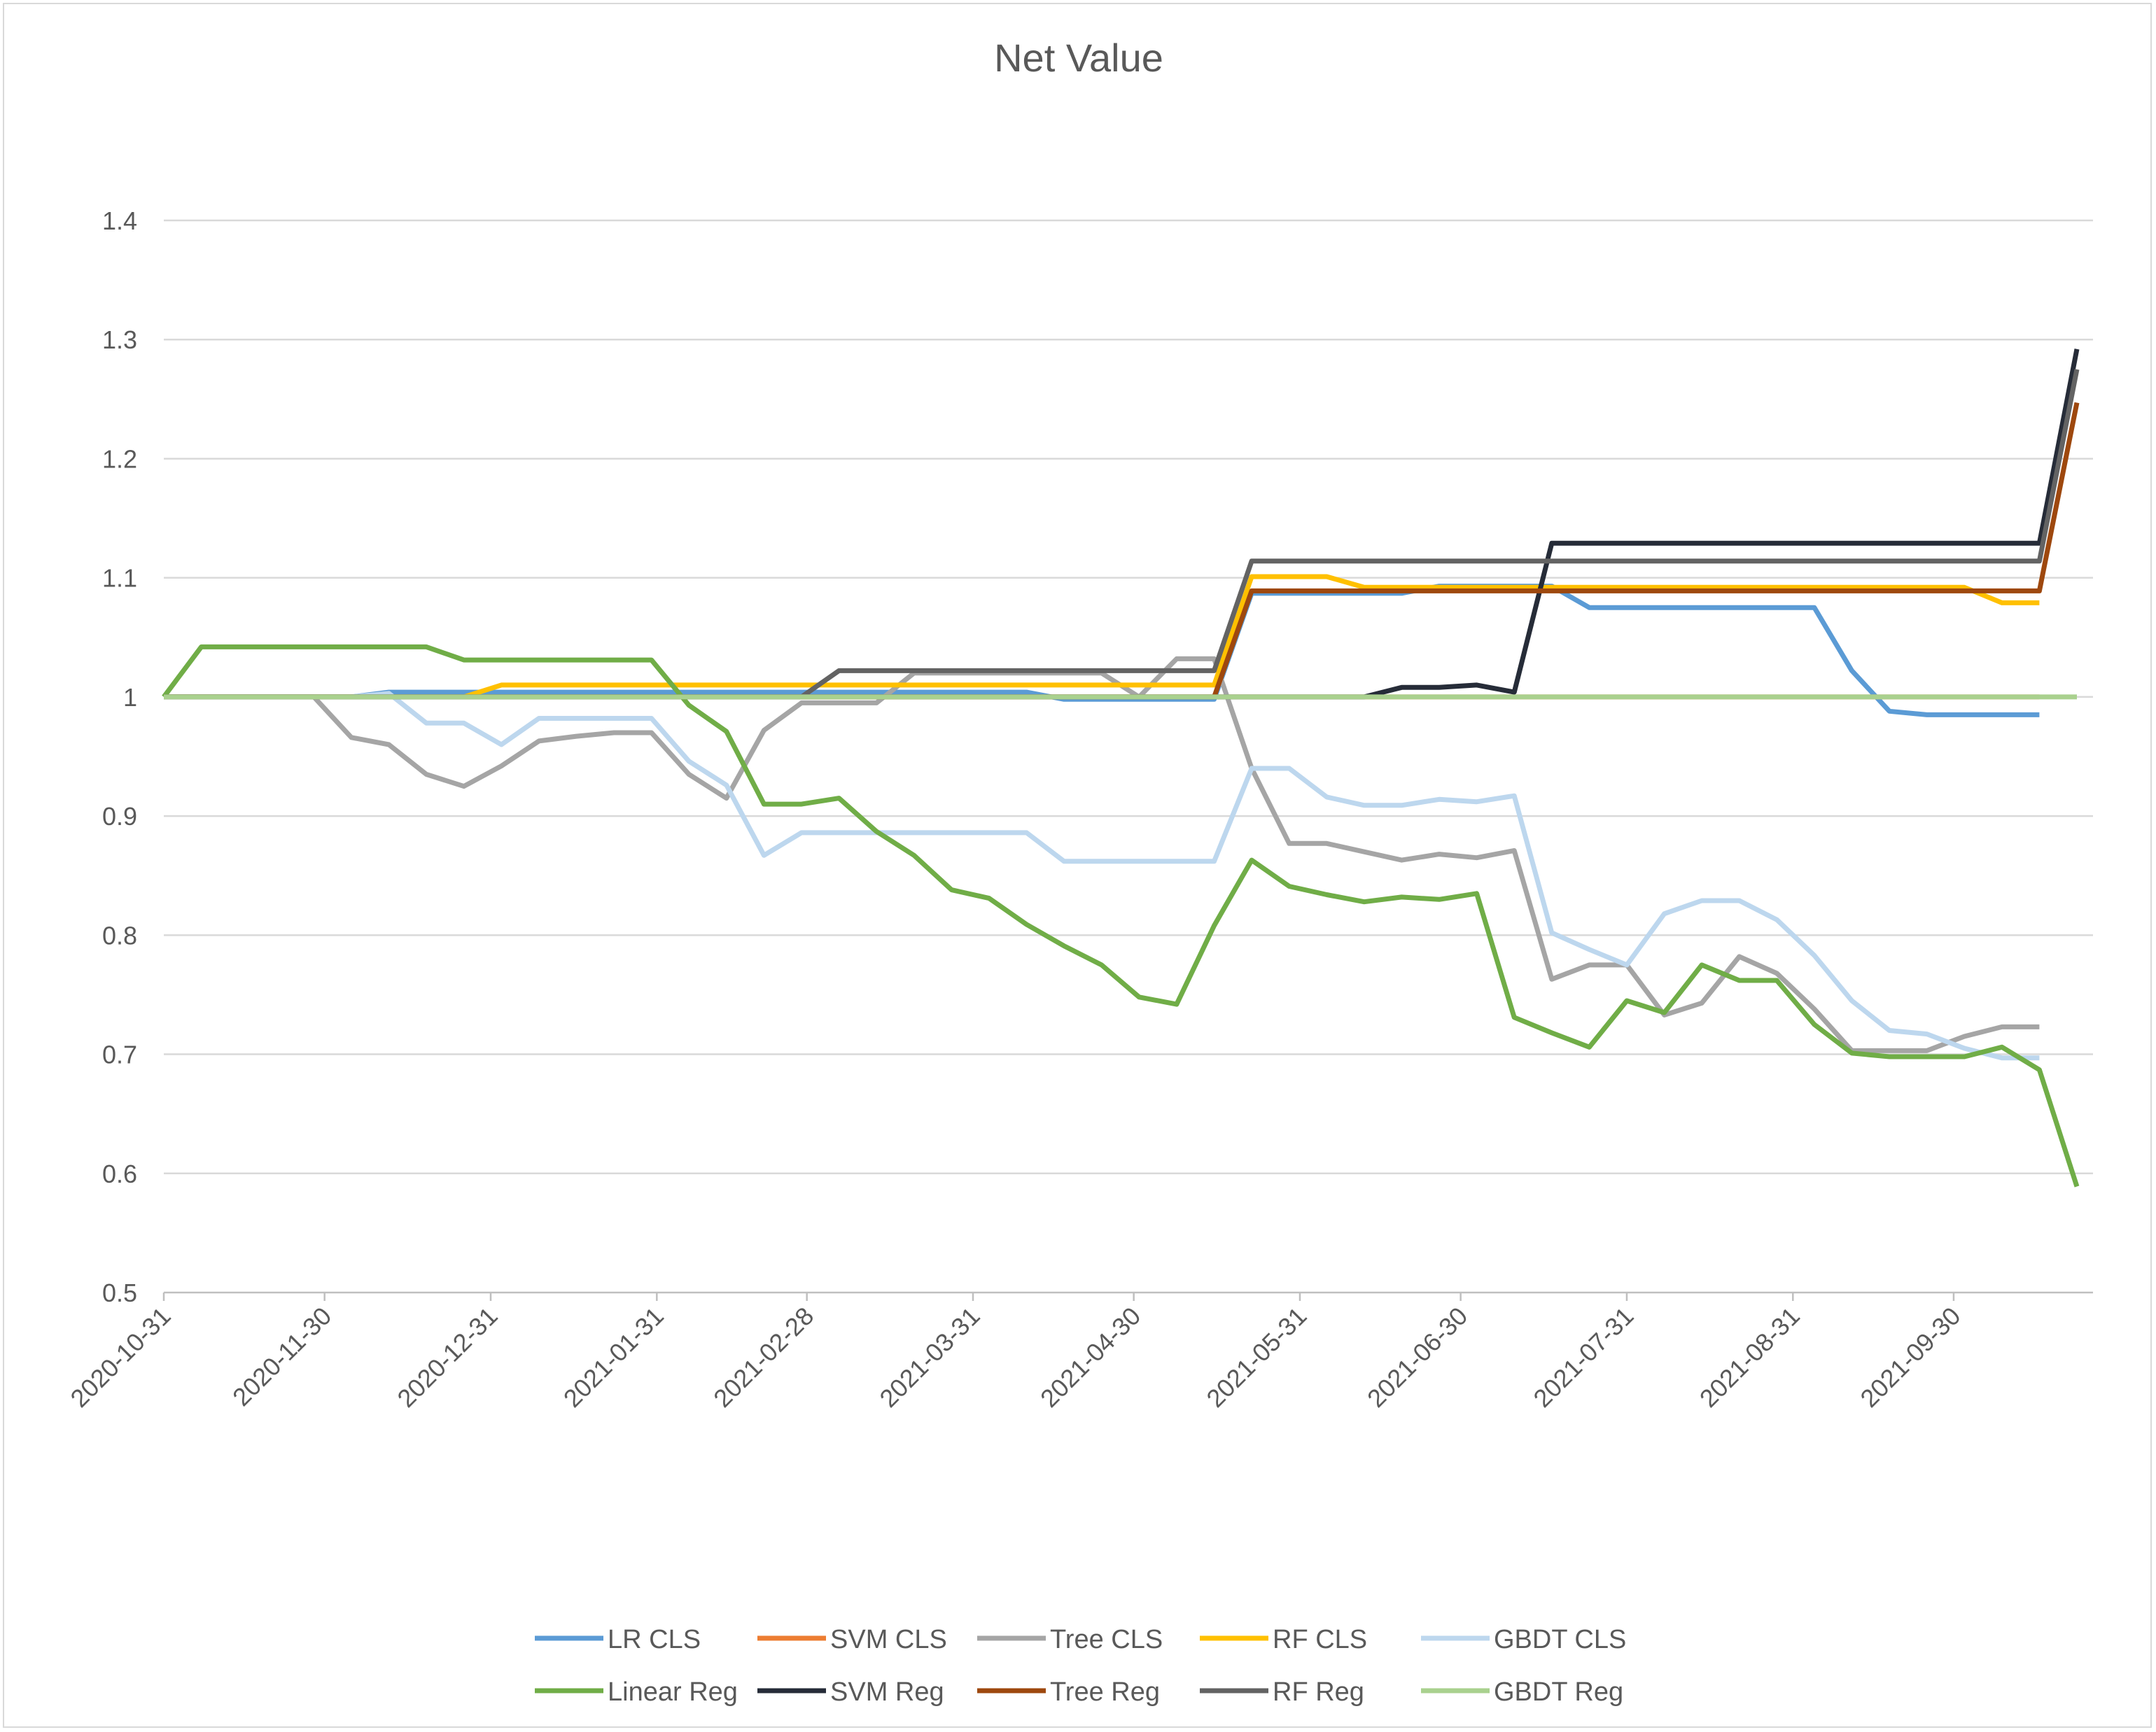  I want to click on y-tick-label: 0.7, so click(119, 1055).